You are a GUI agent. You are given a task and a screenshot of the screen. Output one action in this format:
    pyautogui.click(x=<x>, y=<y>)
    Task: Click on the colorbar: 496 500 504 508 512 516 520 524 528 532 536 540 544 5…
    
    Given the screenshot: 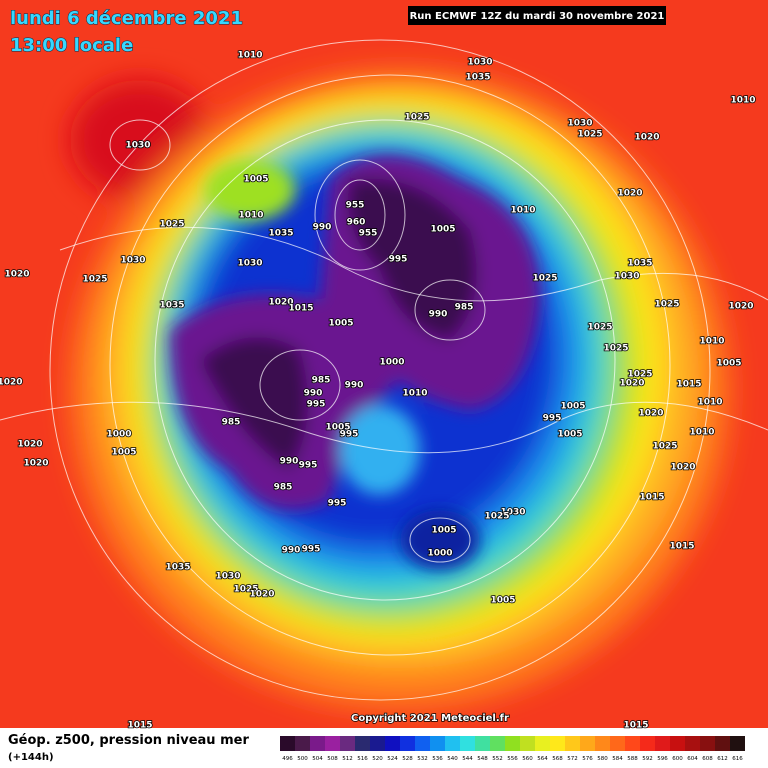 What is the action you would take?
    pyautogui.click(x=512, y=749)
    